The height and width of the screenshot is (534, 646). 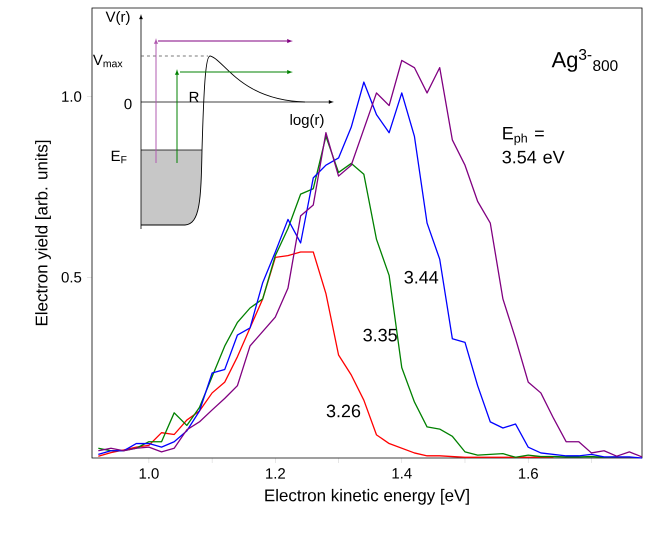 I want to click on y-axis-title: Electron yield [arb. units], so click(x=43, y=233).